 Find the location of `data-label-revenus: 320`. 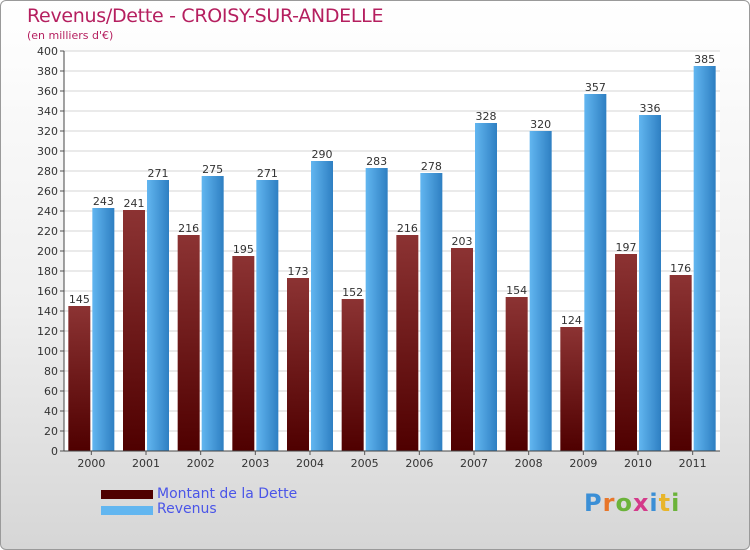

data-label-revenus: 320 is located at coordinates (540, 124).